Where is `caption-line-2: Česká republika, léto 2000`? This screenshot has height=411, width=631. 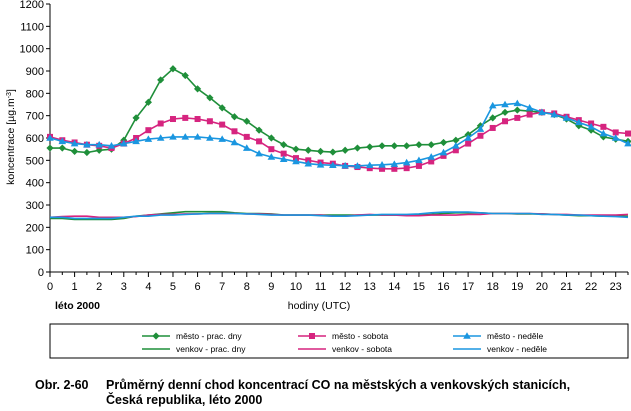 caption-line-2: Česká republika, léto 2000 is located at coordinates (184, 400).